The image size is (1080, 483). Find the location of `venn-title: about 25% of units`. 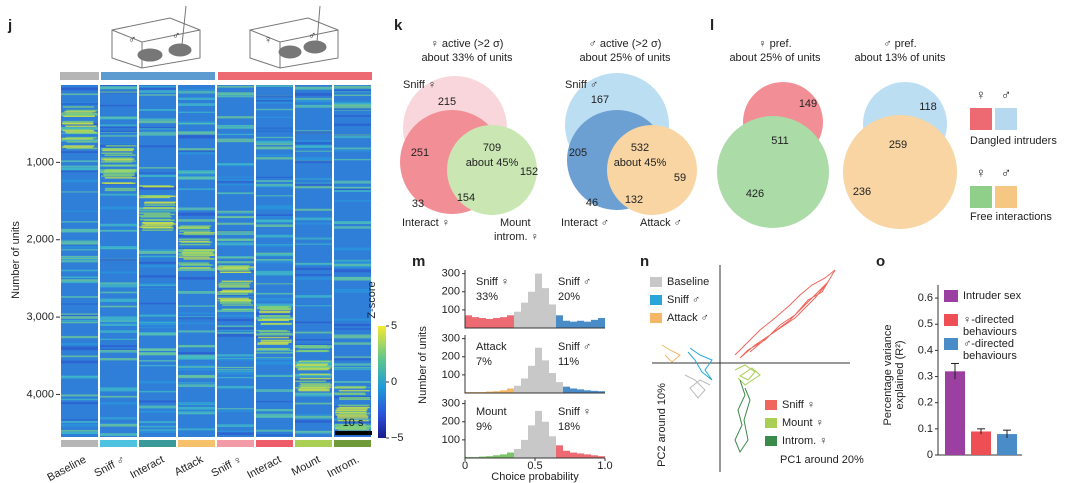

venn-title: about 25% of units is located at coordinates (625, 58).